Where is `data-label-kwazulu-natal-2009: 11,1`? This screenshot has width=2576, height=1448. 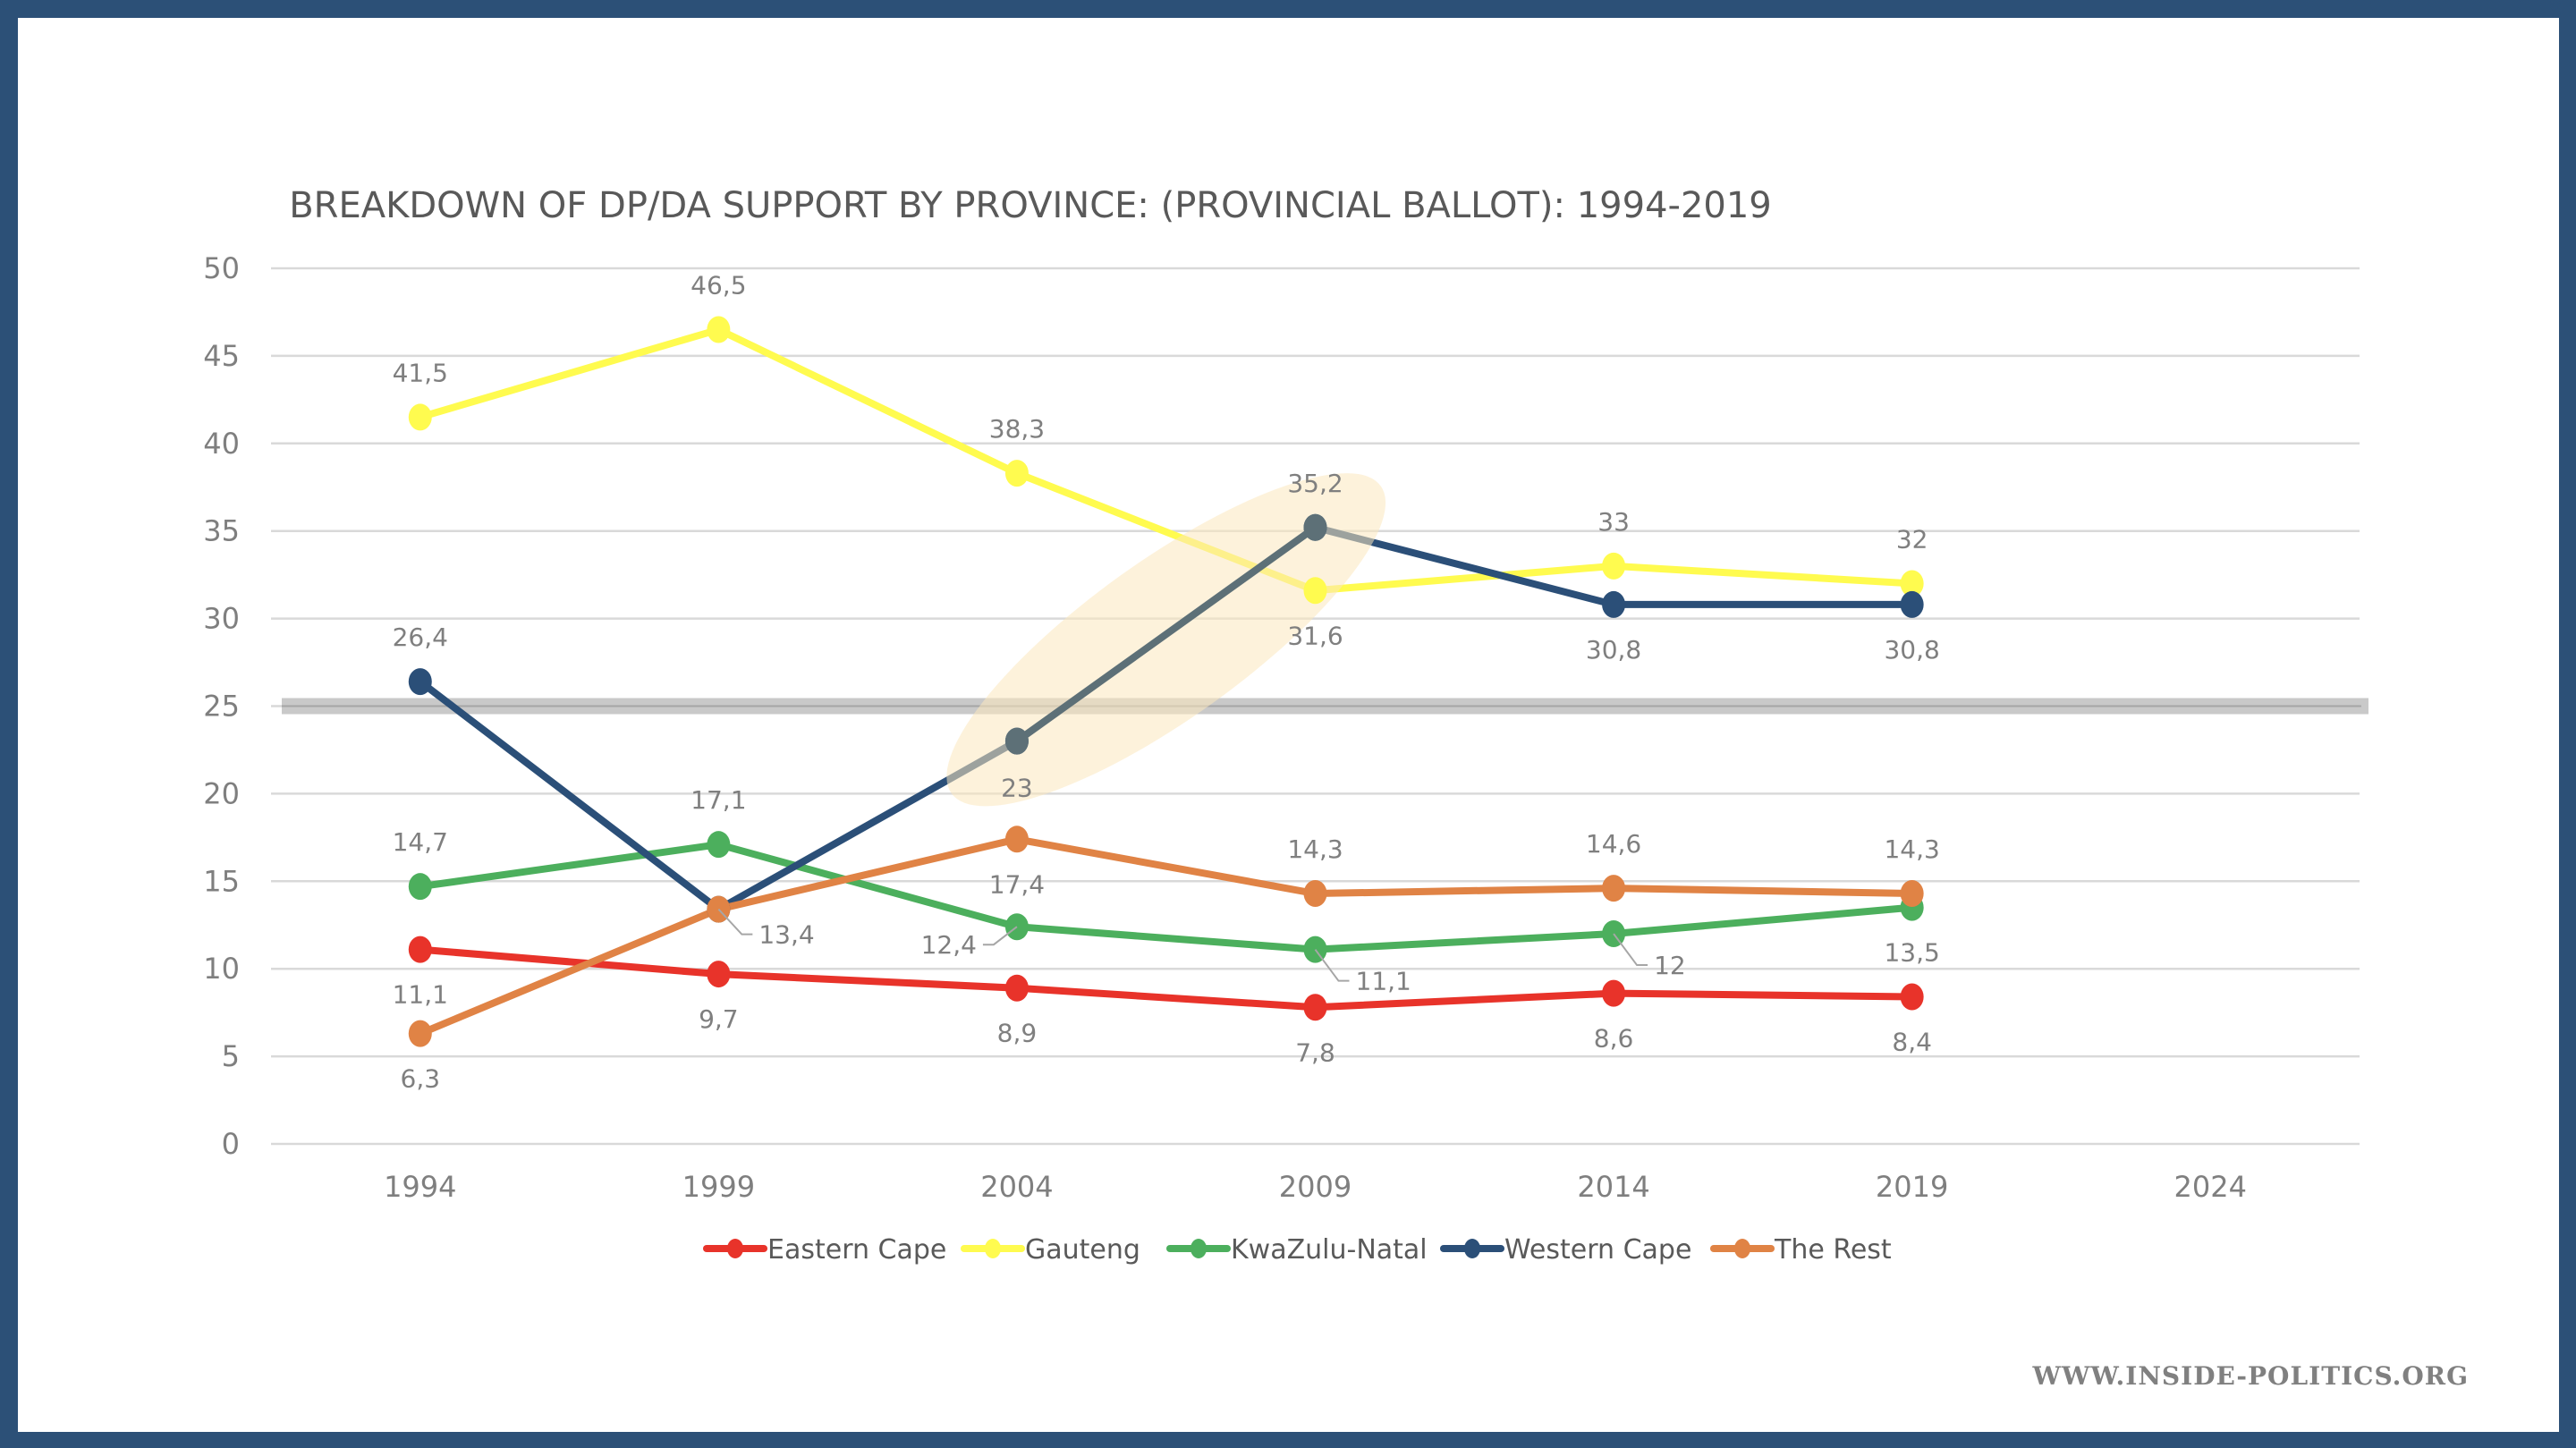 data-label-kwazulu-natal-2009: 11,1 is located at coordinates (1383, 981).